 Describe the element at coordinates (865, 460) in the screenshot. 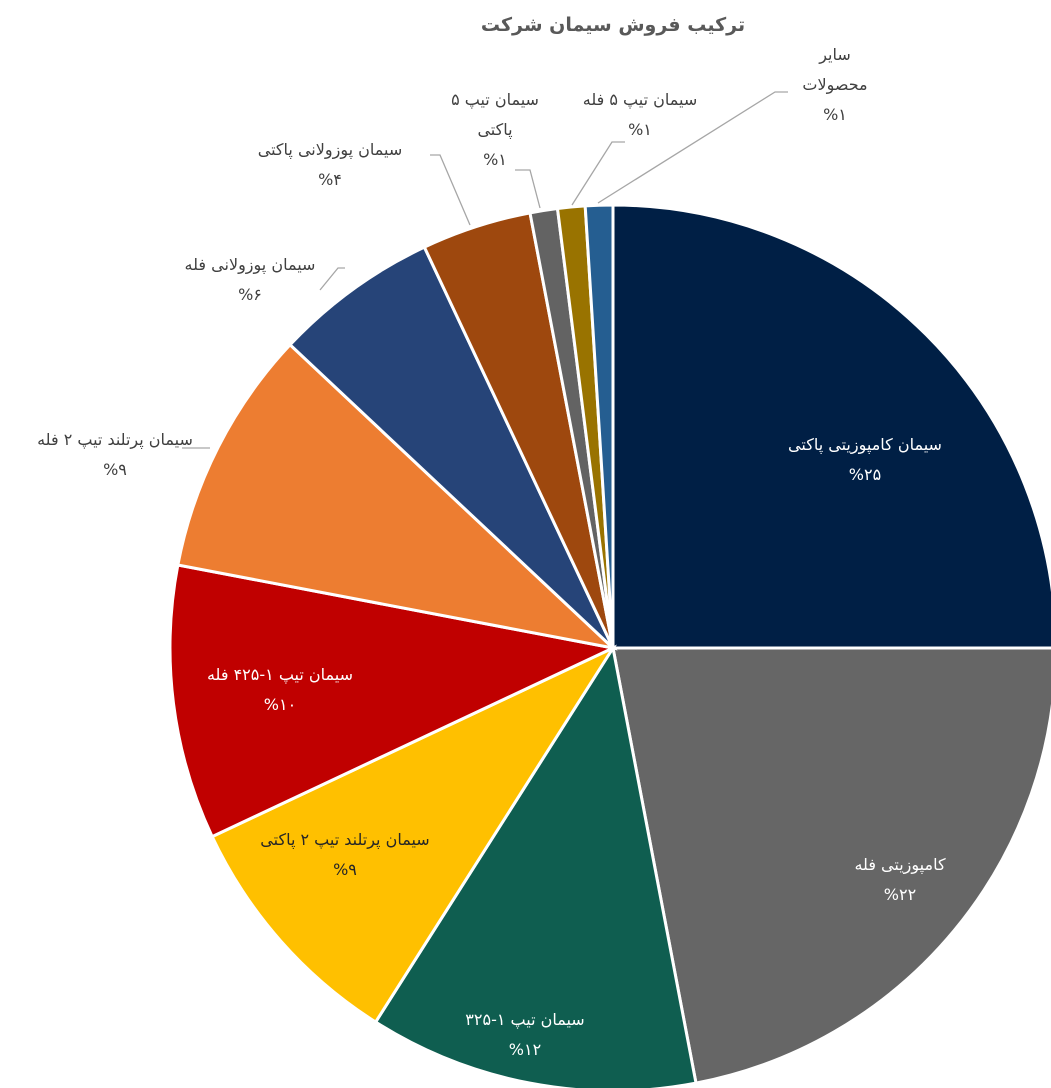

I see `slice-label: سیمان کامپوزیتی پاکتی %۲۵` at that location.